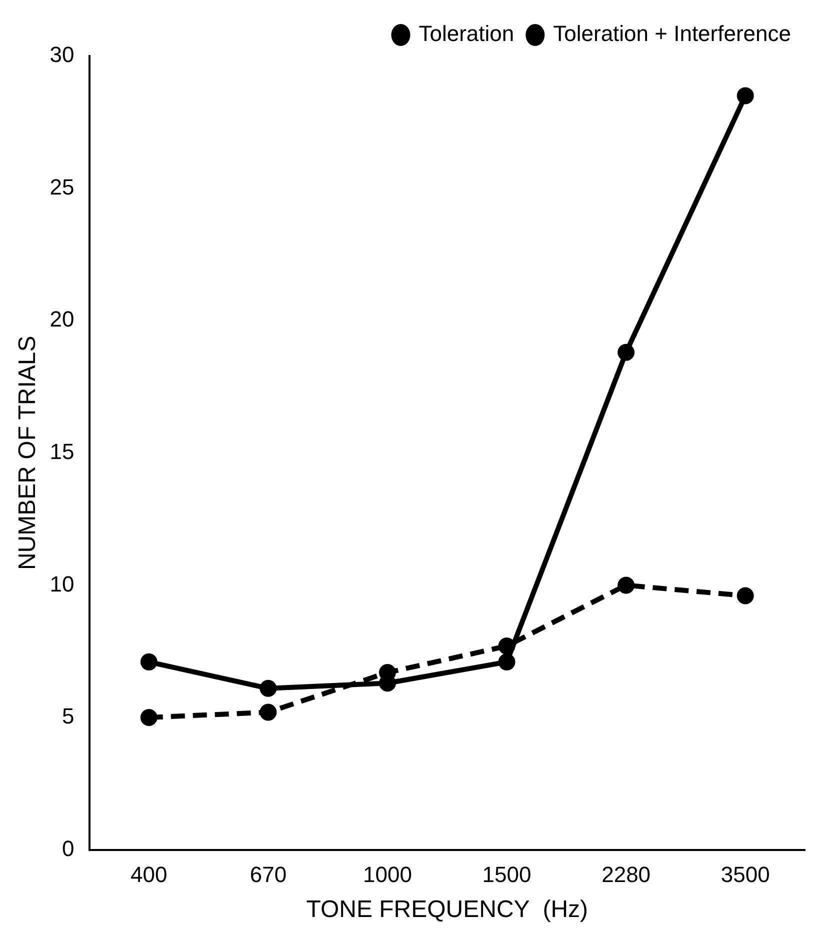  I want to click on x-tick-label: 1500, so click(507, 875).